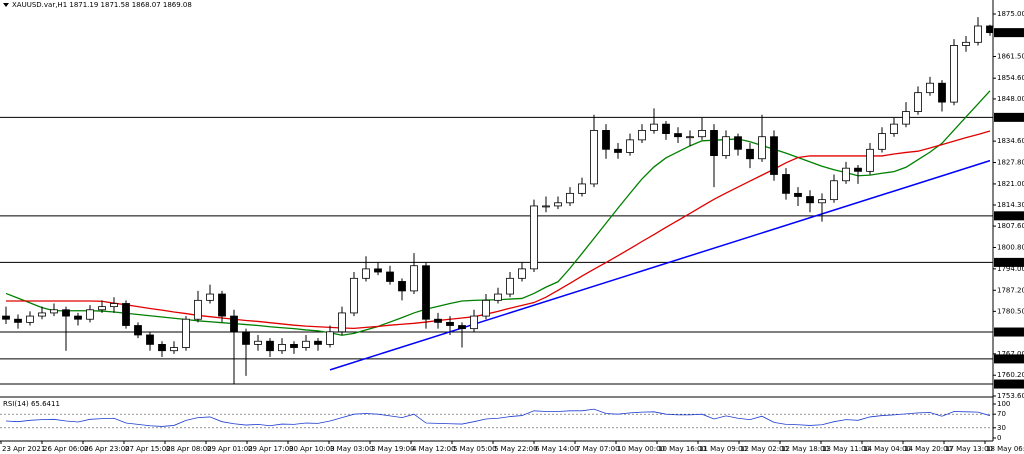  What do you see at coordinates (1010, 375) in the screenshot?
I see `y-tick-label: 1760.20` at bounding box center [1010, 375].